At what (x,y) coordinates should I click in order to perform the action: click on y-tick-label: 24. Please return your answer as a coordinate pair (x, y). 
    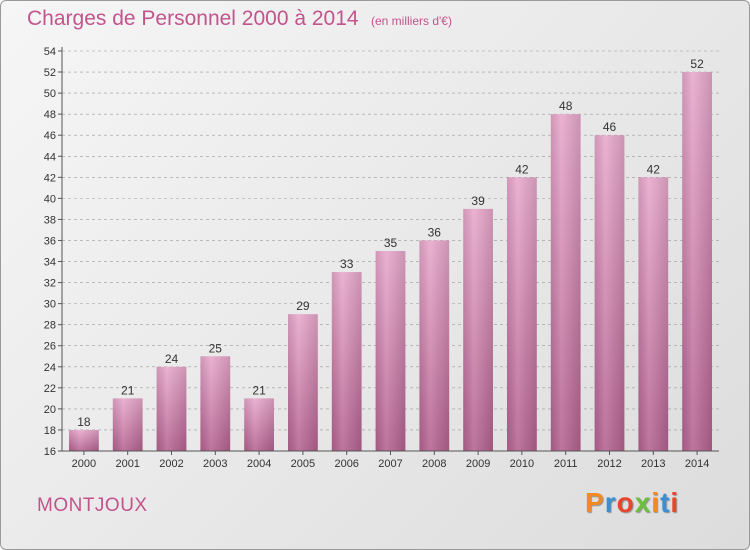
    Looking at the image, I should click on (50, 368).